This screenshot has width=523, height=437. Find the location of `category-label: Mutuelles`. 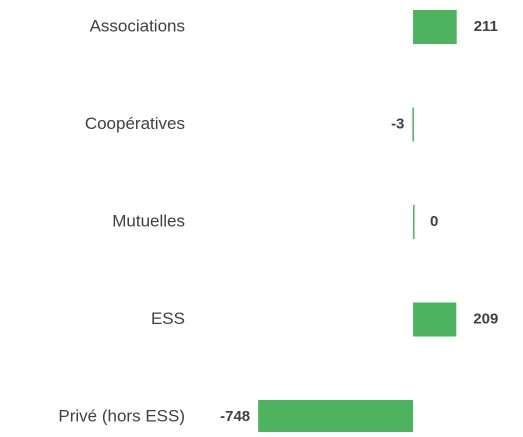

category-label: Mutuelles is located at coordinates (148, 220).